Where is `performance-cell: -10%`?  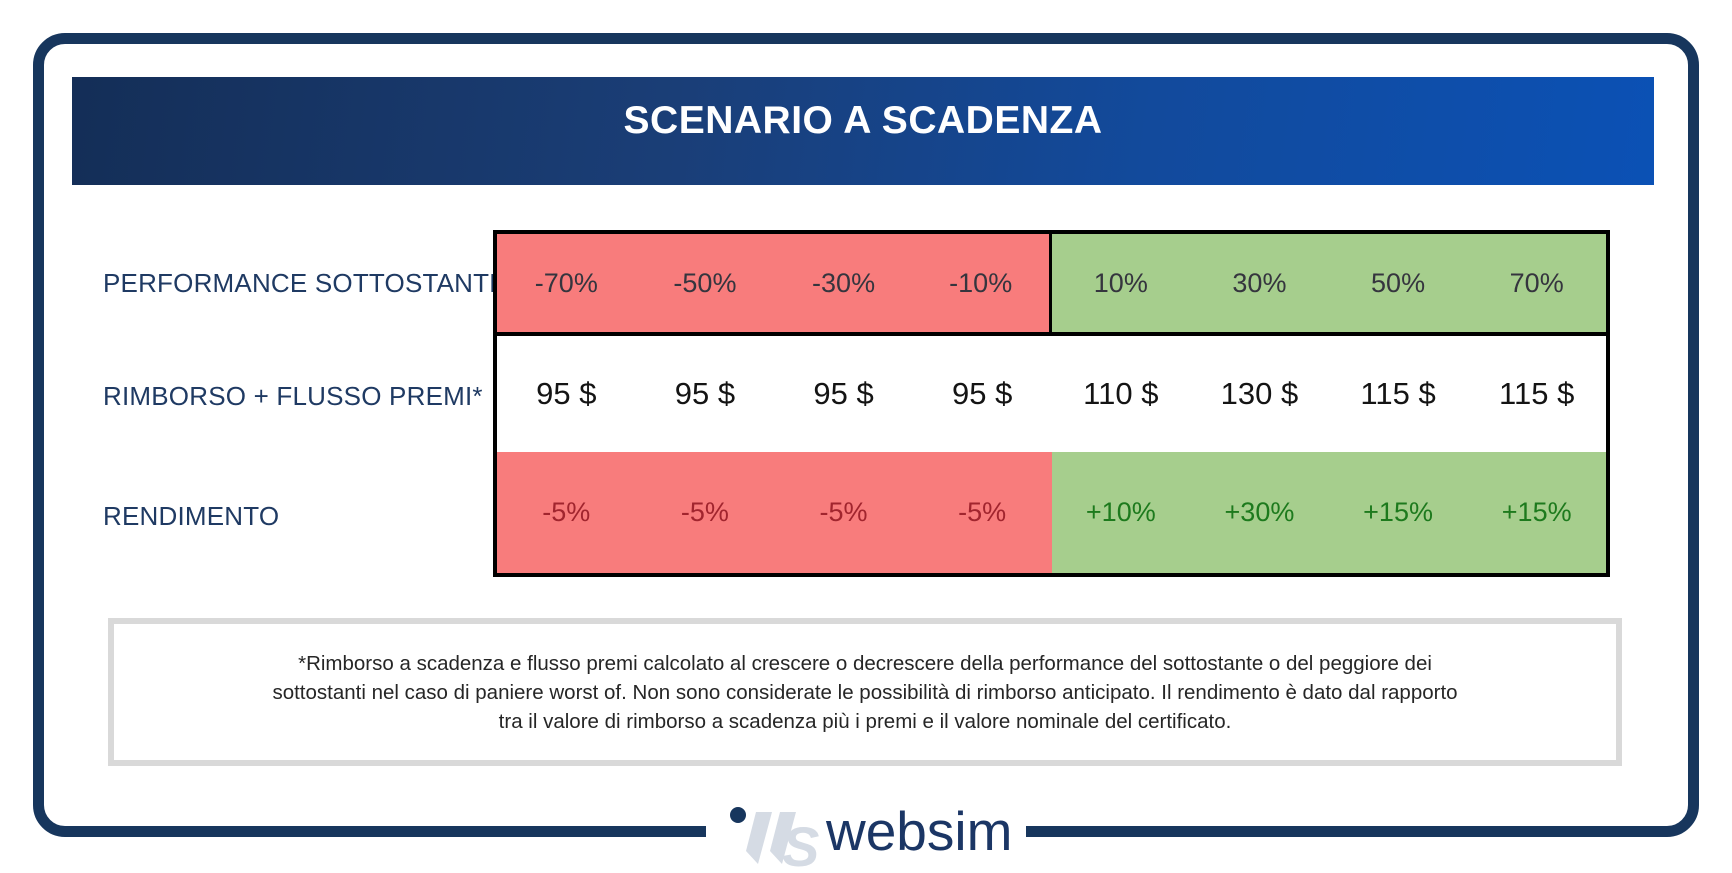
performance-cell: -10% is located at coordinates (982, 285).